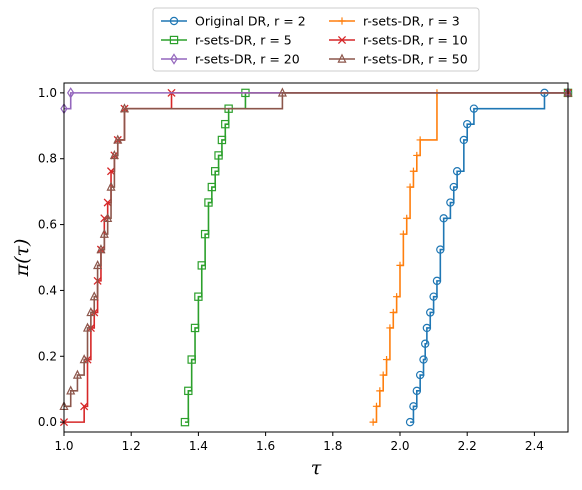  Describe the element at coordinates (332, 446) in the screenshot. I see `x-tick-label: 1.8` at that location.